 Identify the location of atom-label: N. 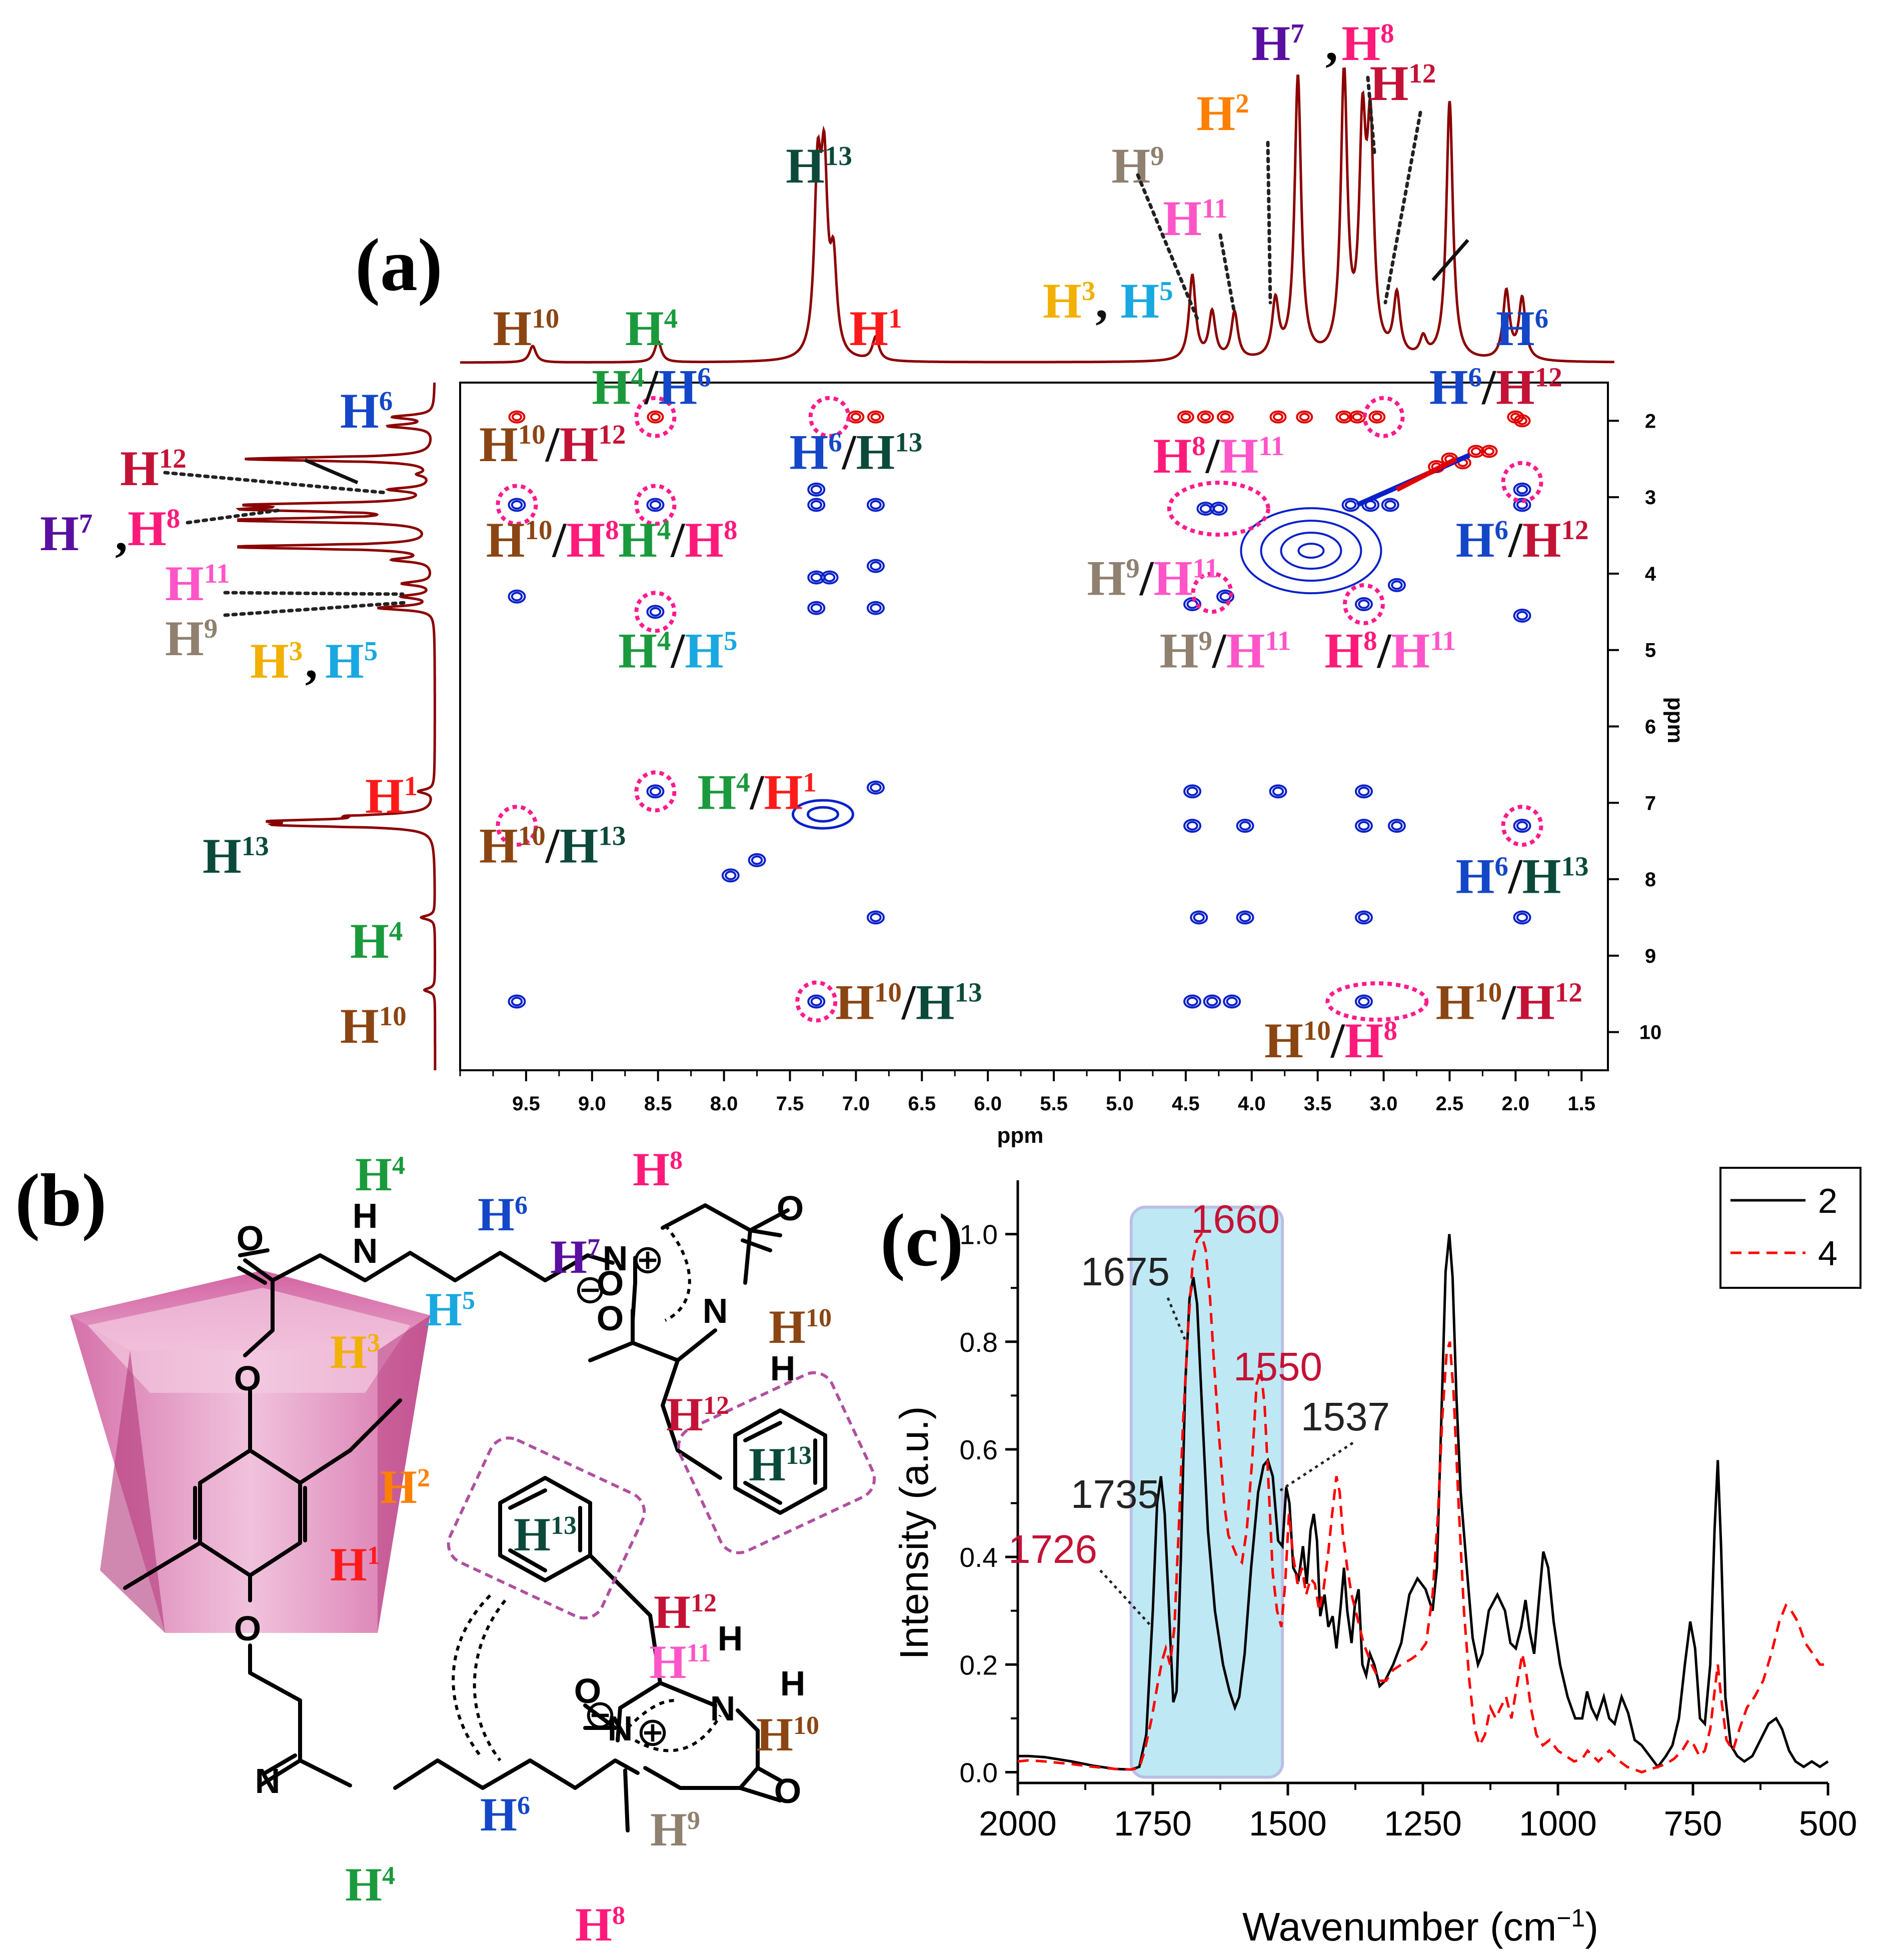
(715, 1310).